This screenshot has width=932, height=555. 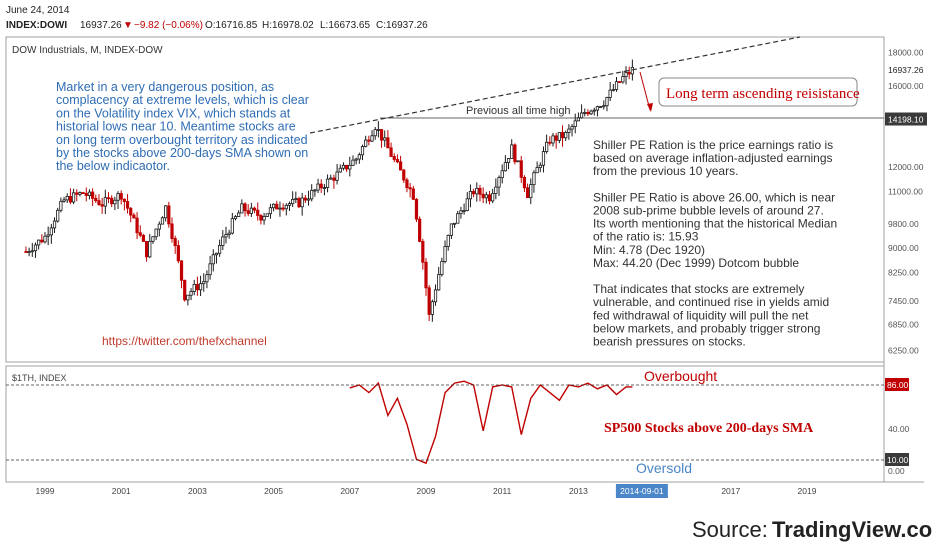 I want to click on indicator-tick-label: 10.00, so click(x=898, y=460).